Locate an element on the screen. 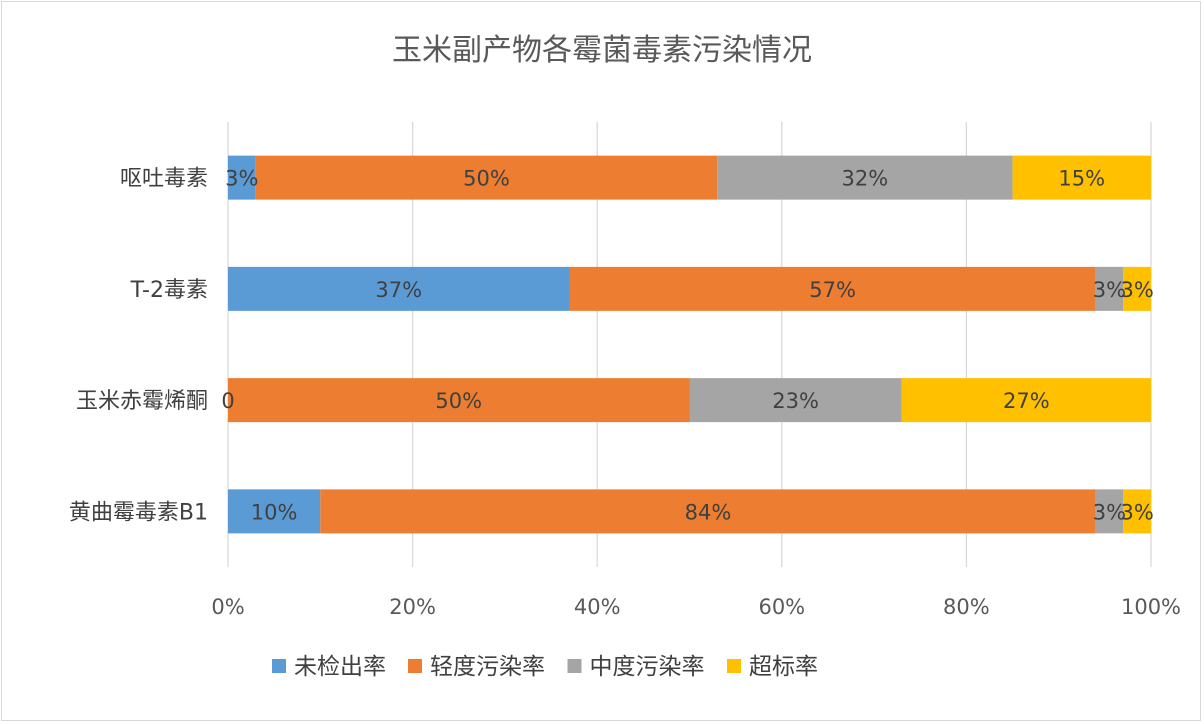 The image size is (1204, 724). category-label: 玉米赤霉烯酮 is located at coordinates (142, 401).